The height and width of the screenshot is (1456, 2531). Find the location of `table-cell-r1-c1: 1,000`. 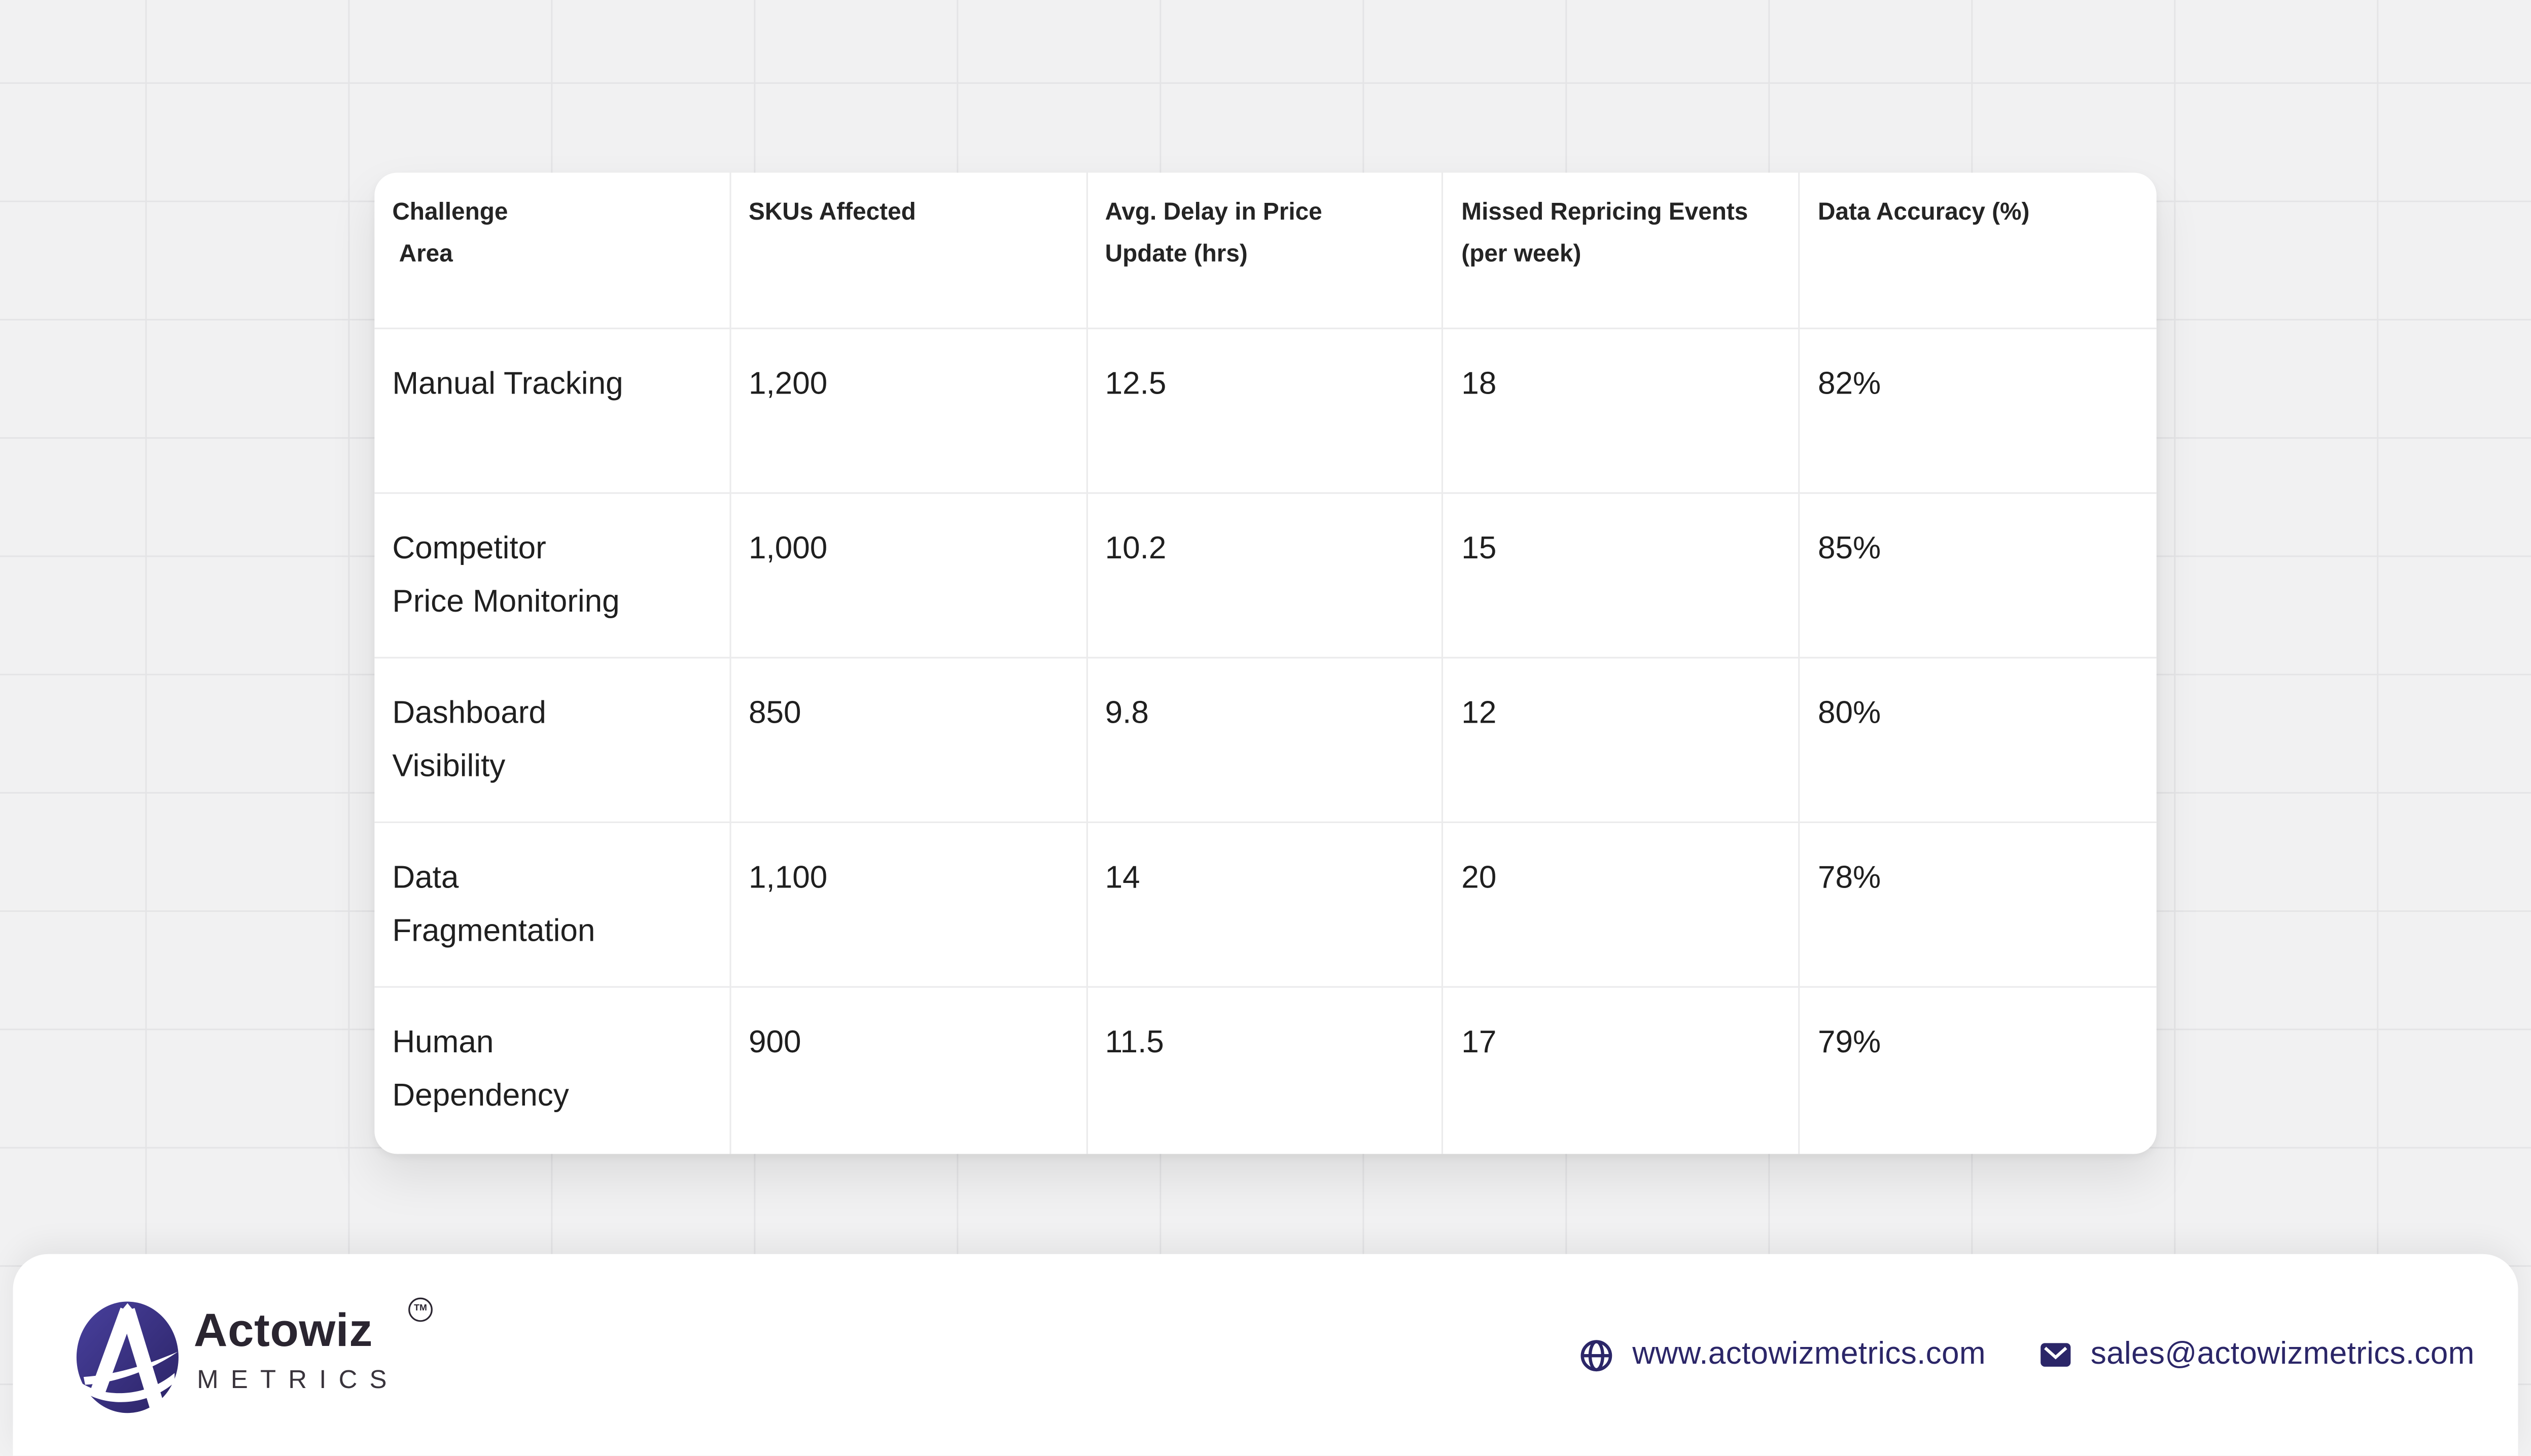

table-cell-r1-c1: 1,000 is located at coordinates (908, 576).